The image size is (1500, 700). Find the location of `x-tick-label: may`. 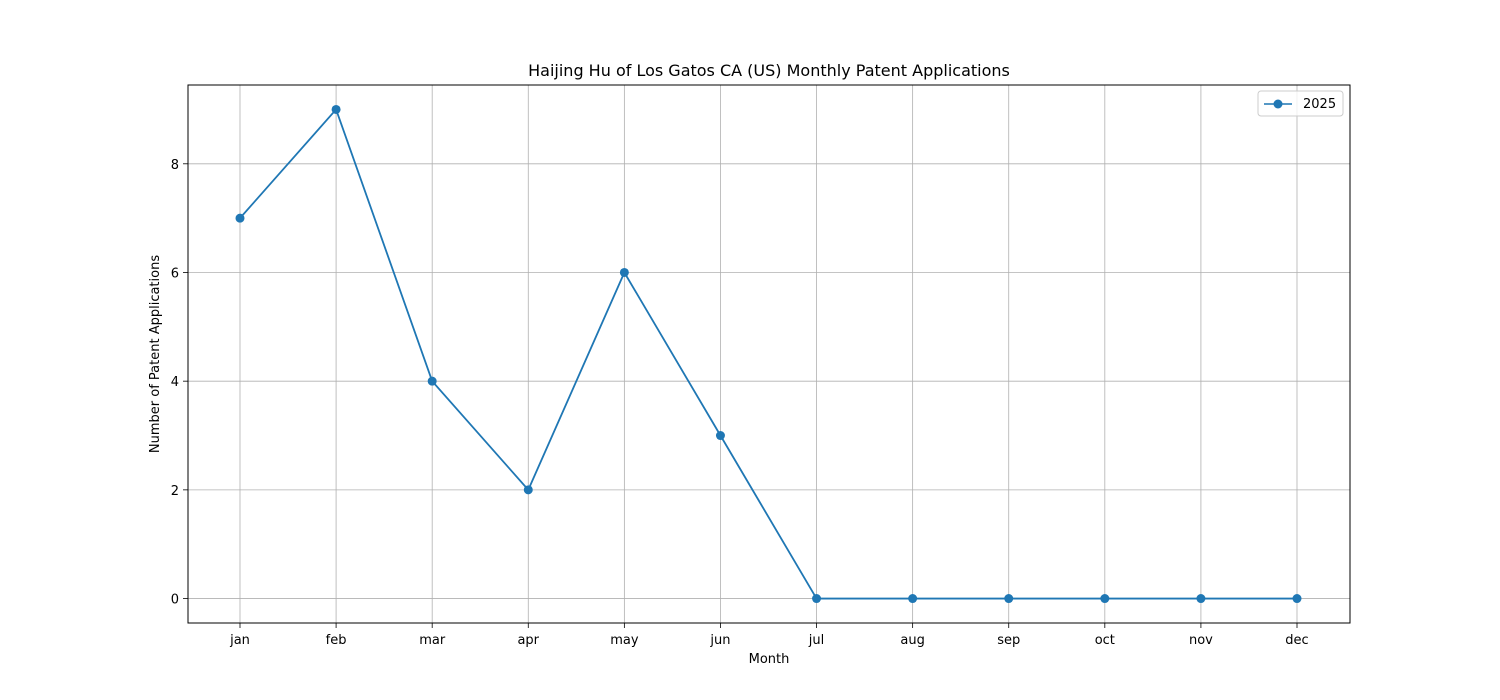

x-tick-label: may is located at coordinates (624, 640).